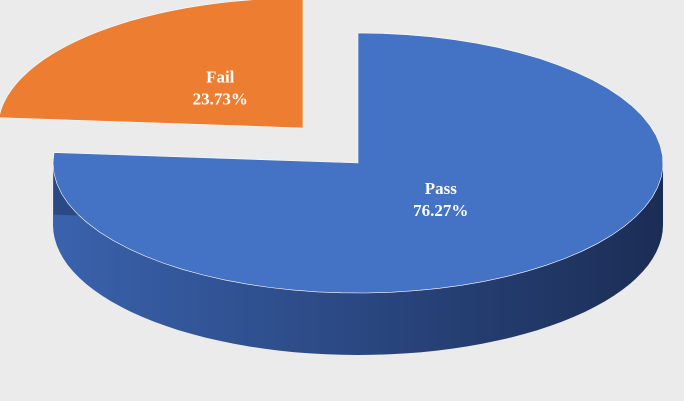 This screenshot has height=401, width=684. Describe the element at coordinates (440, 210) in the screenshot. I see `slice-value-label: 76.27%` at that location.